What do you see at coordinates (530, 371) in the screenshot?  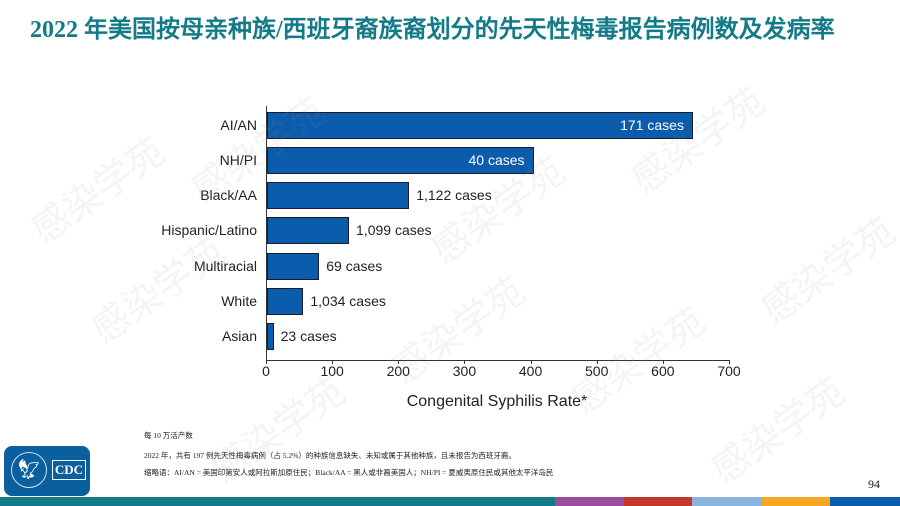 I see `x-tick-label: 400` at bounding box center [530, 371].